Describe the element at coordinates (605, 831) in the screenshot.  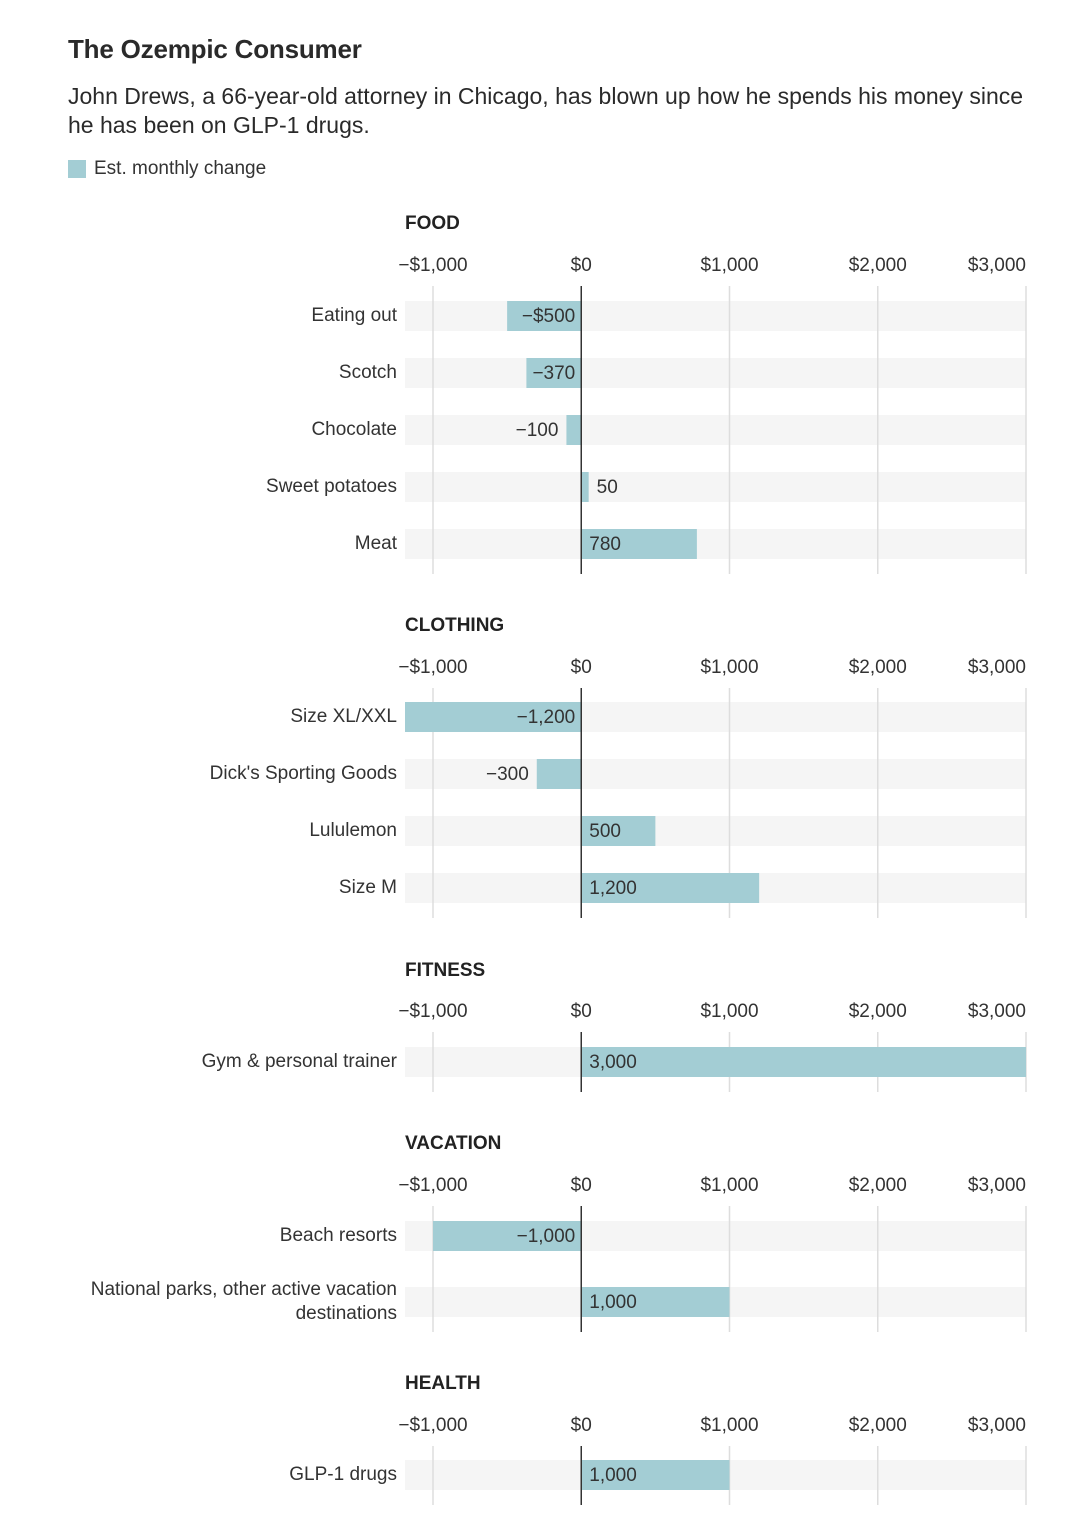
I see `value-label: 500` at that location.